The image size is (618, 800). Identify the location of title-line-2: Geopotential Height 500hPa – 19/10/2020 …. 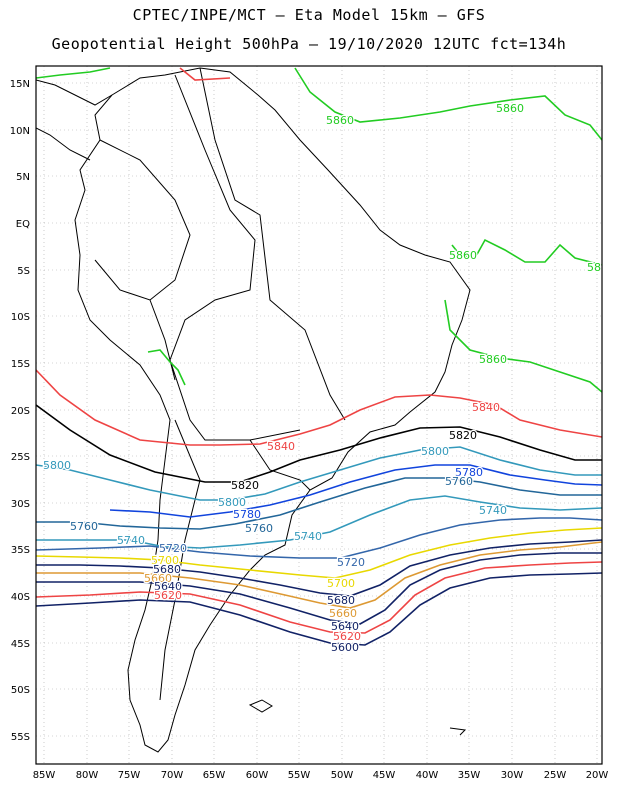
(309, 44).